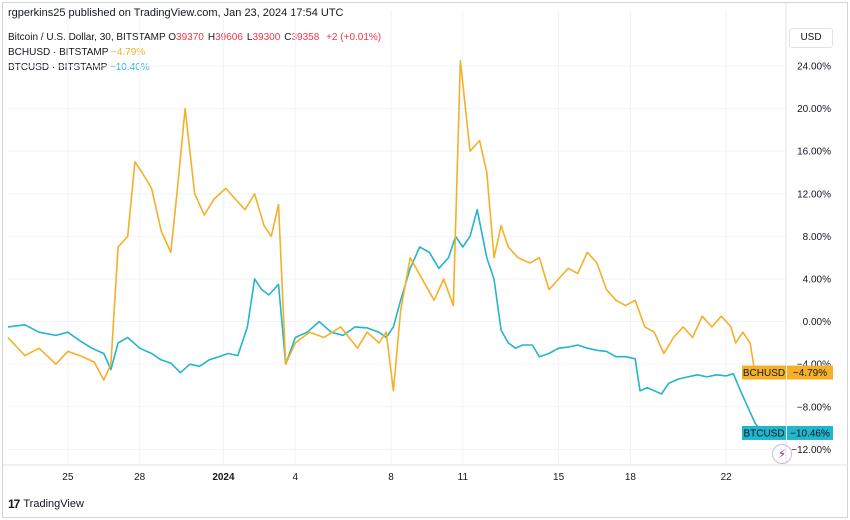  Describe the element at coordinates (305, 37) in the screenshot. I see `legend-ohlc-value: 39358` at that location.